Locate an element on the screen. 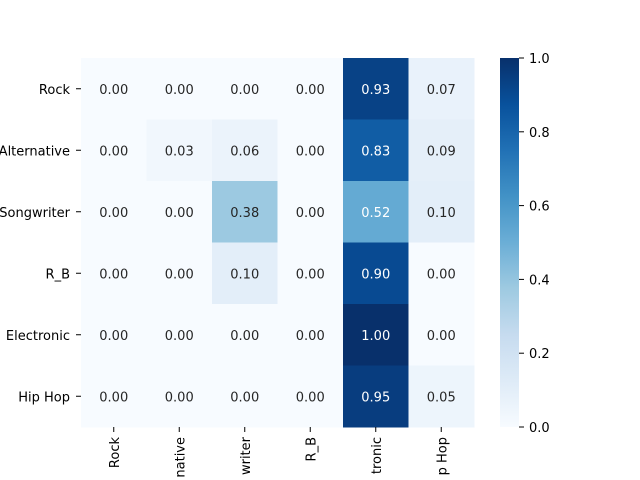 This screenshot has width=640, height=480. cell-value-label: 0.09 is located at coordinates (441, 151).